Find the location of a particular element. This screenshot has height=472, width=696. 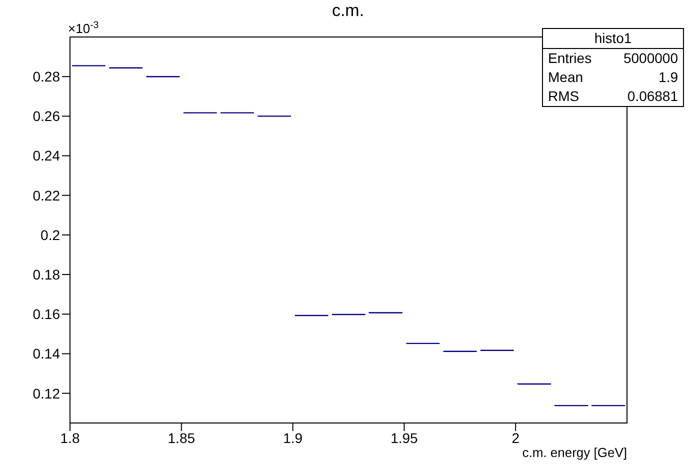

y-tick-label: 0.26 is located at coordinates (46, 116).